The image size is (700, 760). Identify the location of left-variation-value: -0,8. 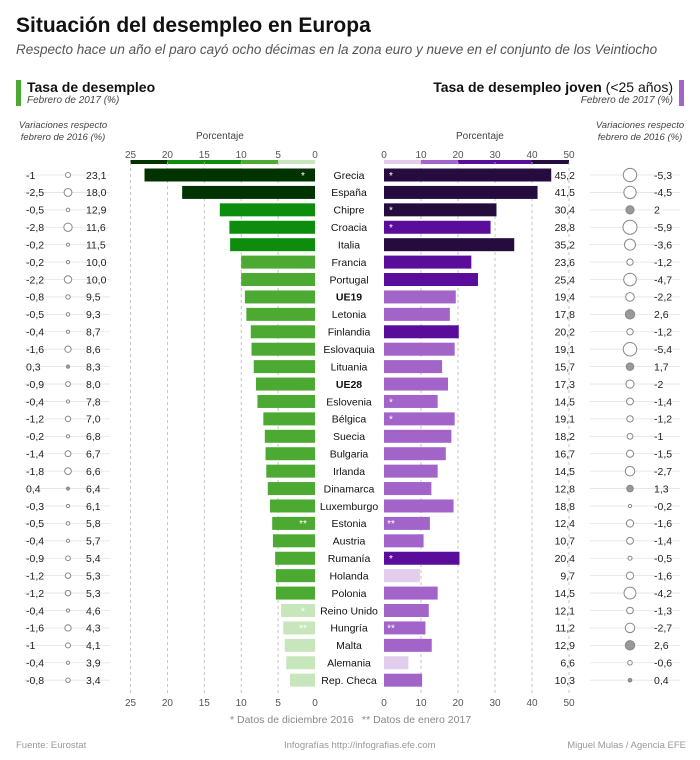
(35, 681).